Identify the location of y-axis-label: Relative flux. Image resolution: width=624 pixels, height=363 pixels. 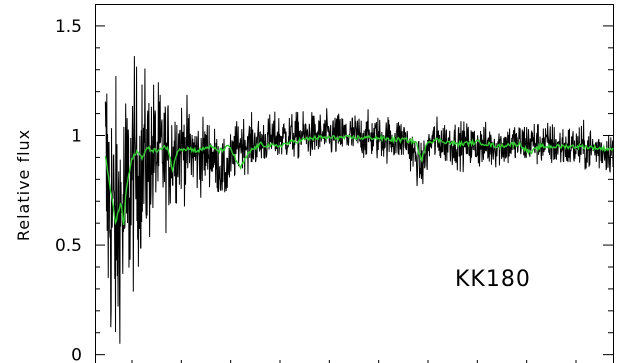
(23, 185).